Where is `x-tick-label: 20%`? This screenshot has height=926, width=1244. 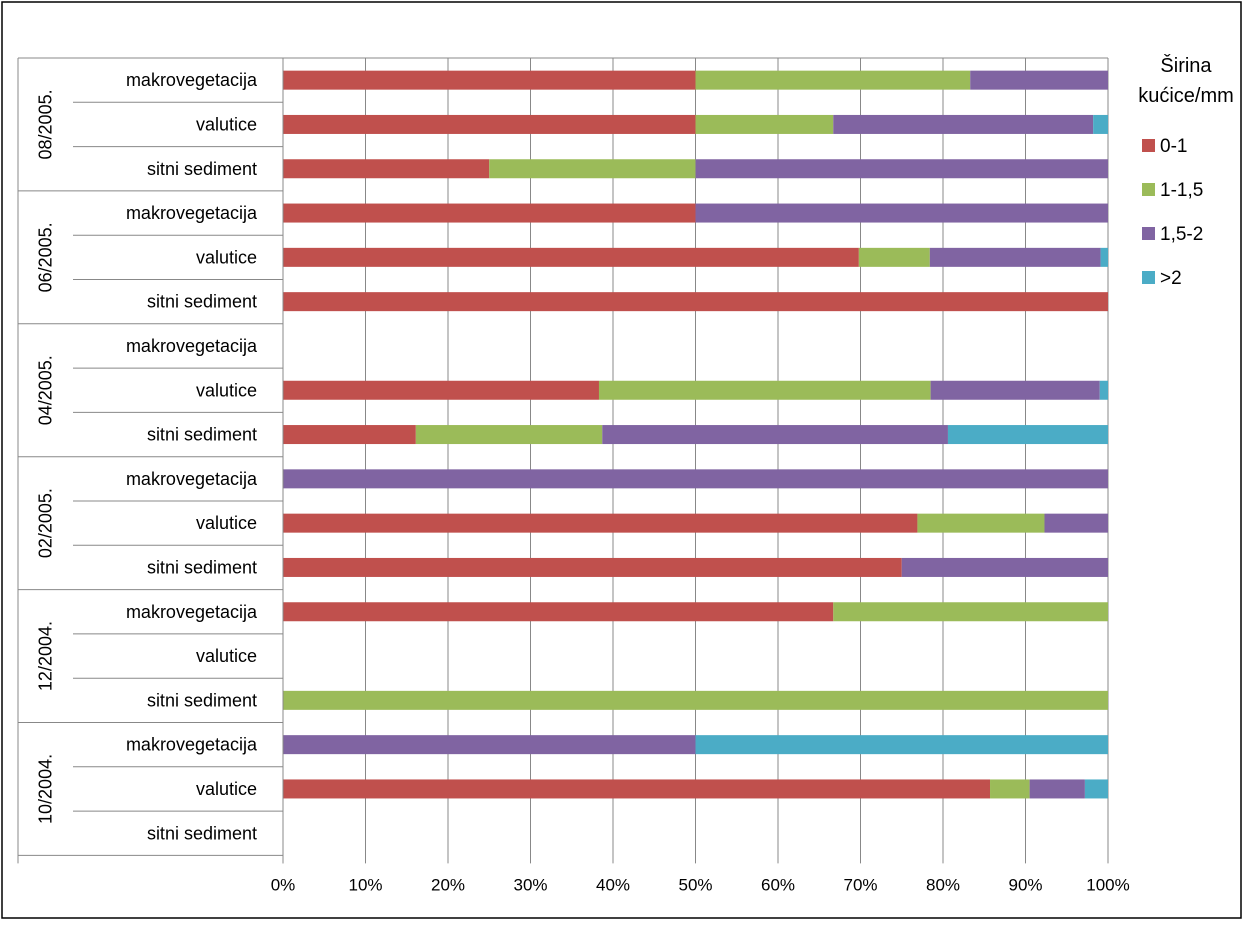
x-tick-label: 20% is located at coordinates (448, 884).